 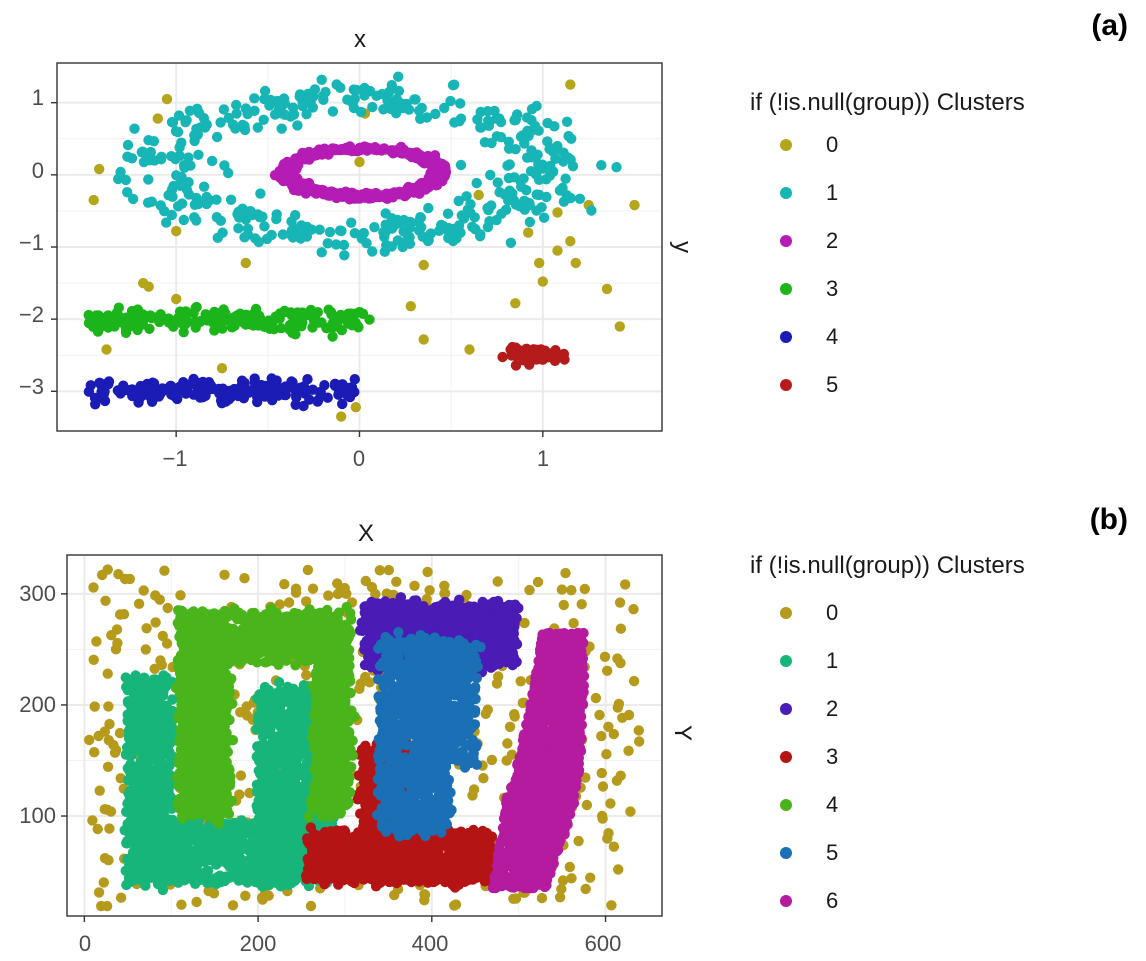 I want to click on y-tick-label: −3, so click(x=31, y=386).